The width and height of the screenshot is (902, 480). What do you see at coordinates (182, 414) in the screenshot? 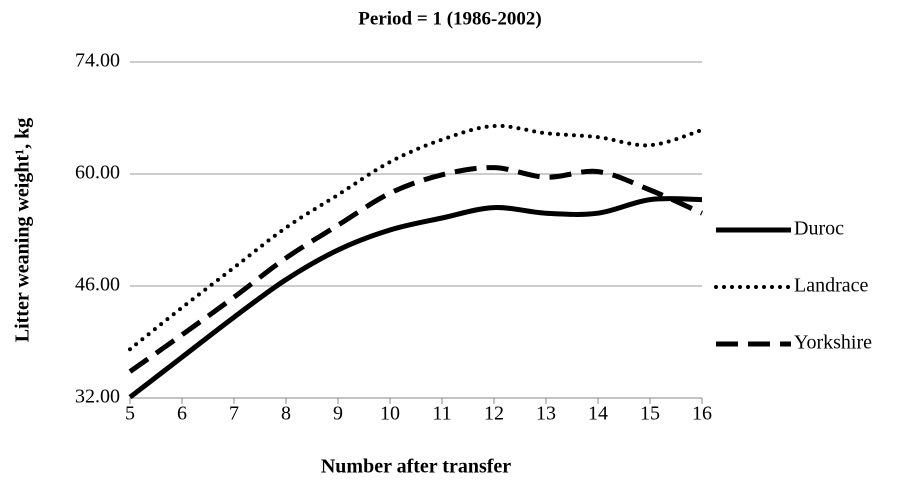
I see `x-tick-label: 6` at bounding box center [182, 414].